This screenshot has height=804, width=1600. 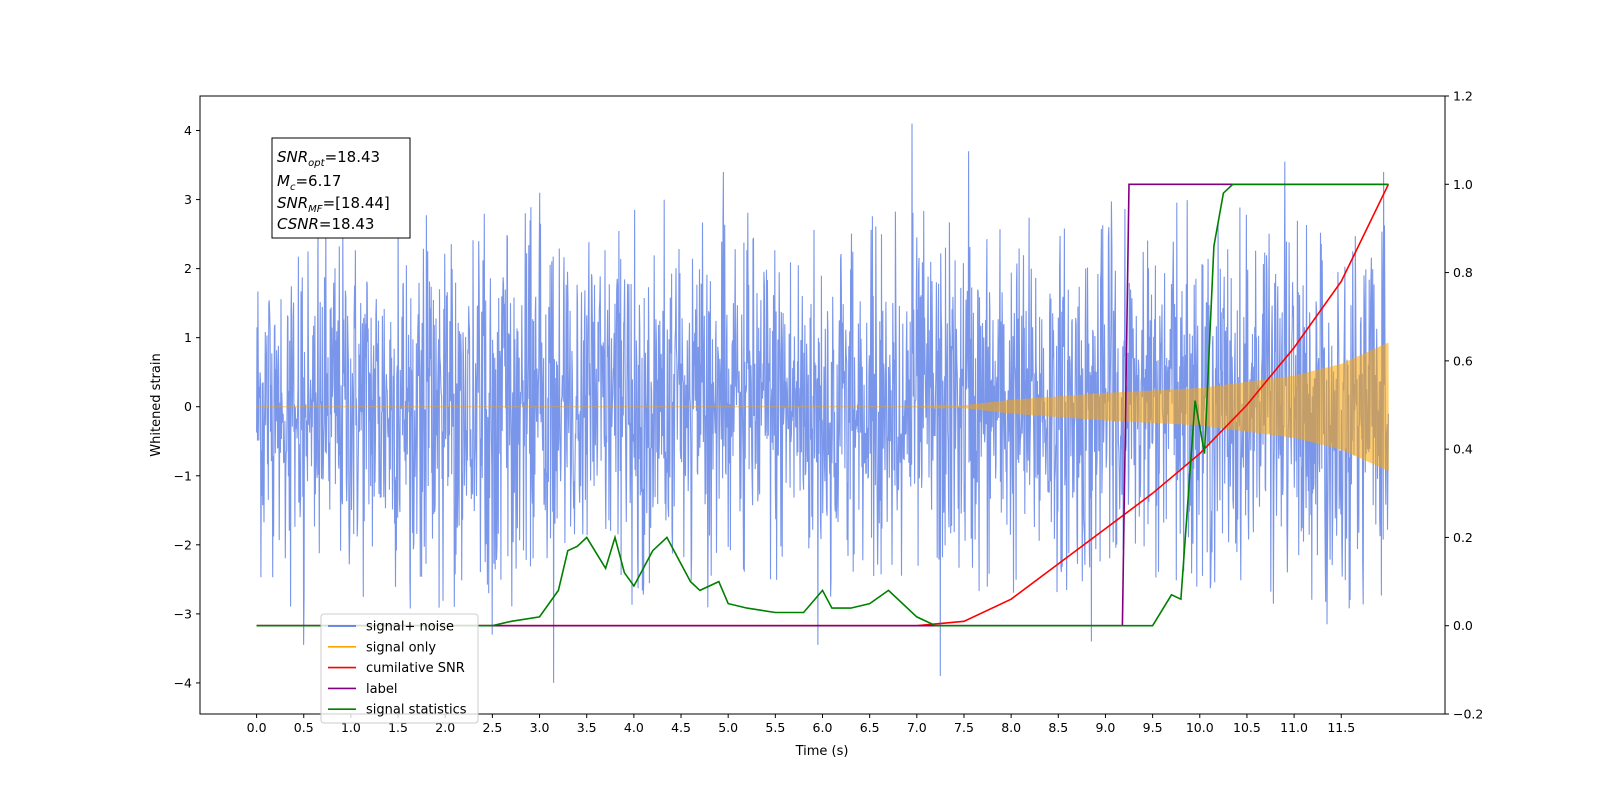 I want to click on legend-frame, so click(x=399, y=668).